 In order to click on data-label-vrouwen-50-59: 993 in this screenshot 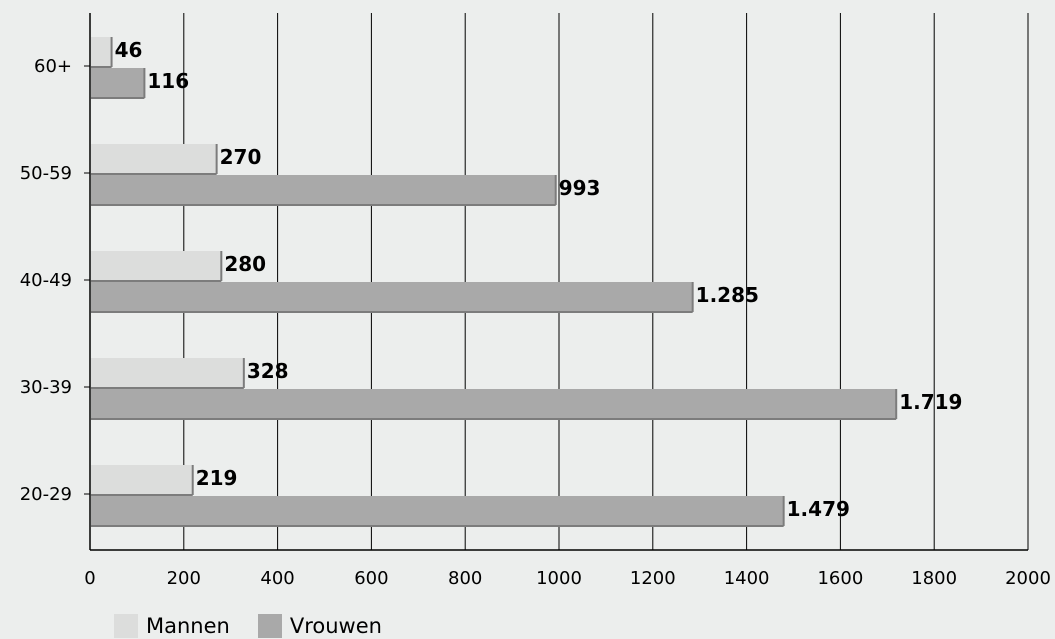, I will do `click(580, 188)`.